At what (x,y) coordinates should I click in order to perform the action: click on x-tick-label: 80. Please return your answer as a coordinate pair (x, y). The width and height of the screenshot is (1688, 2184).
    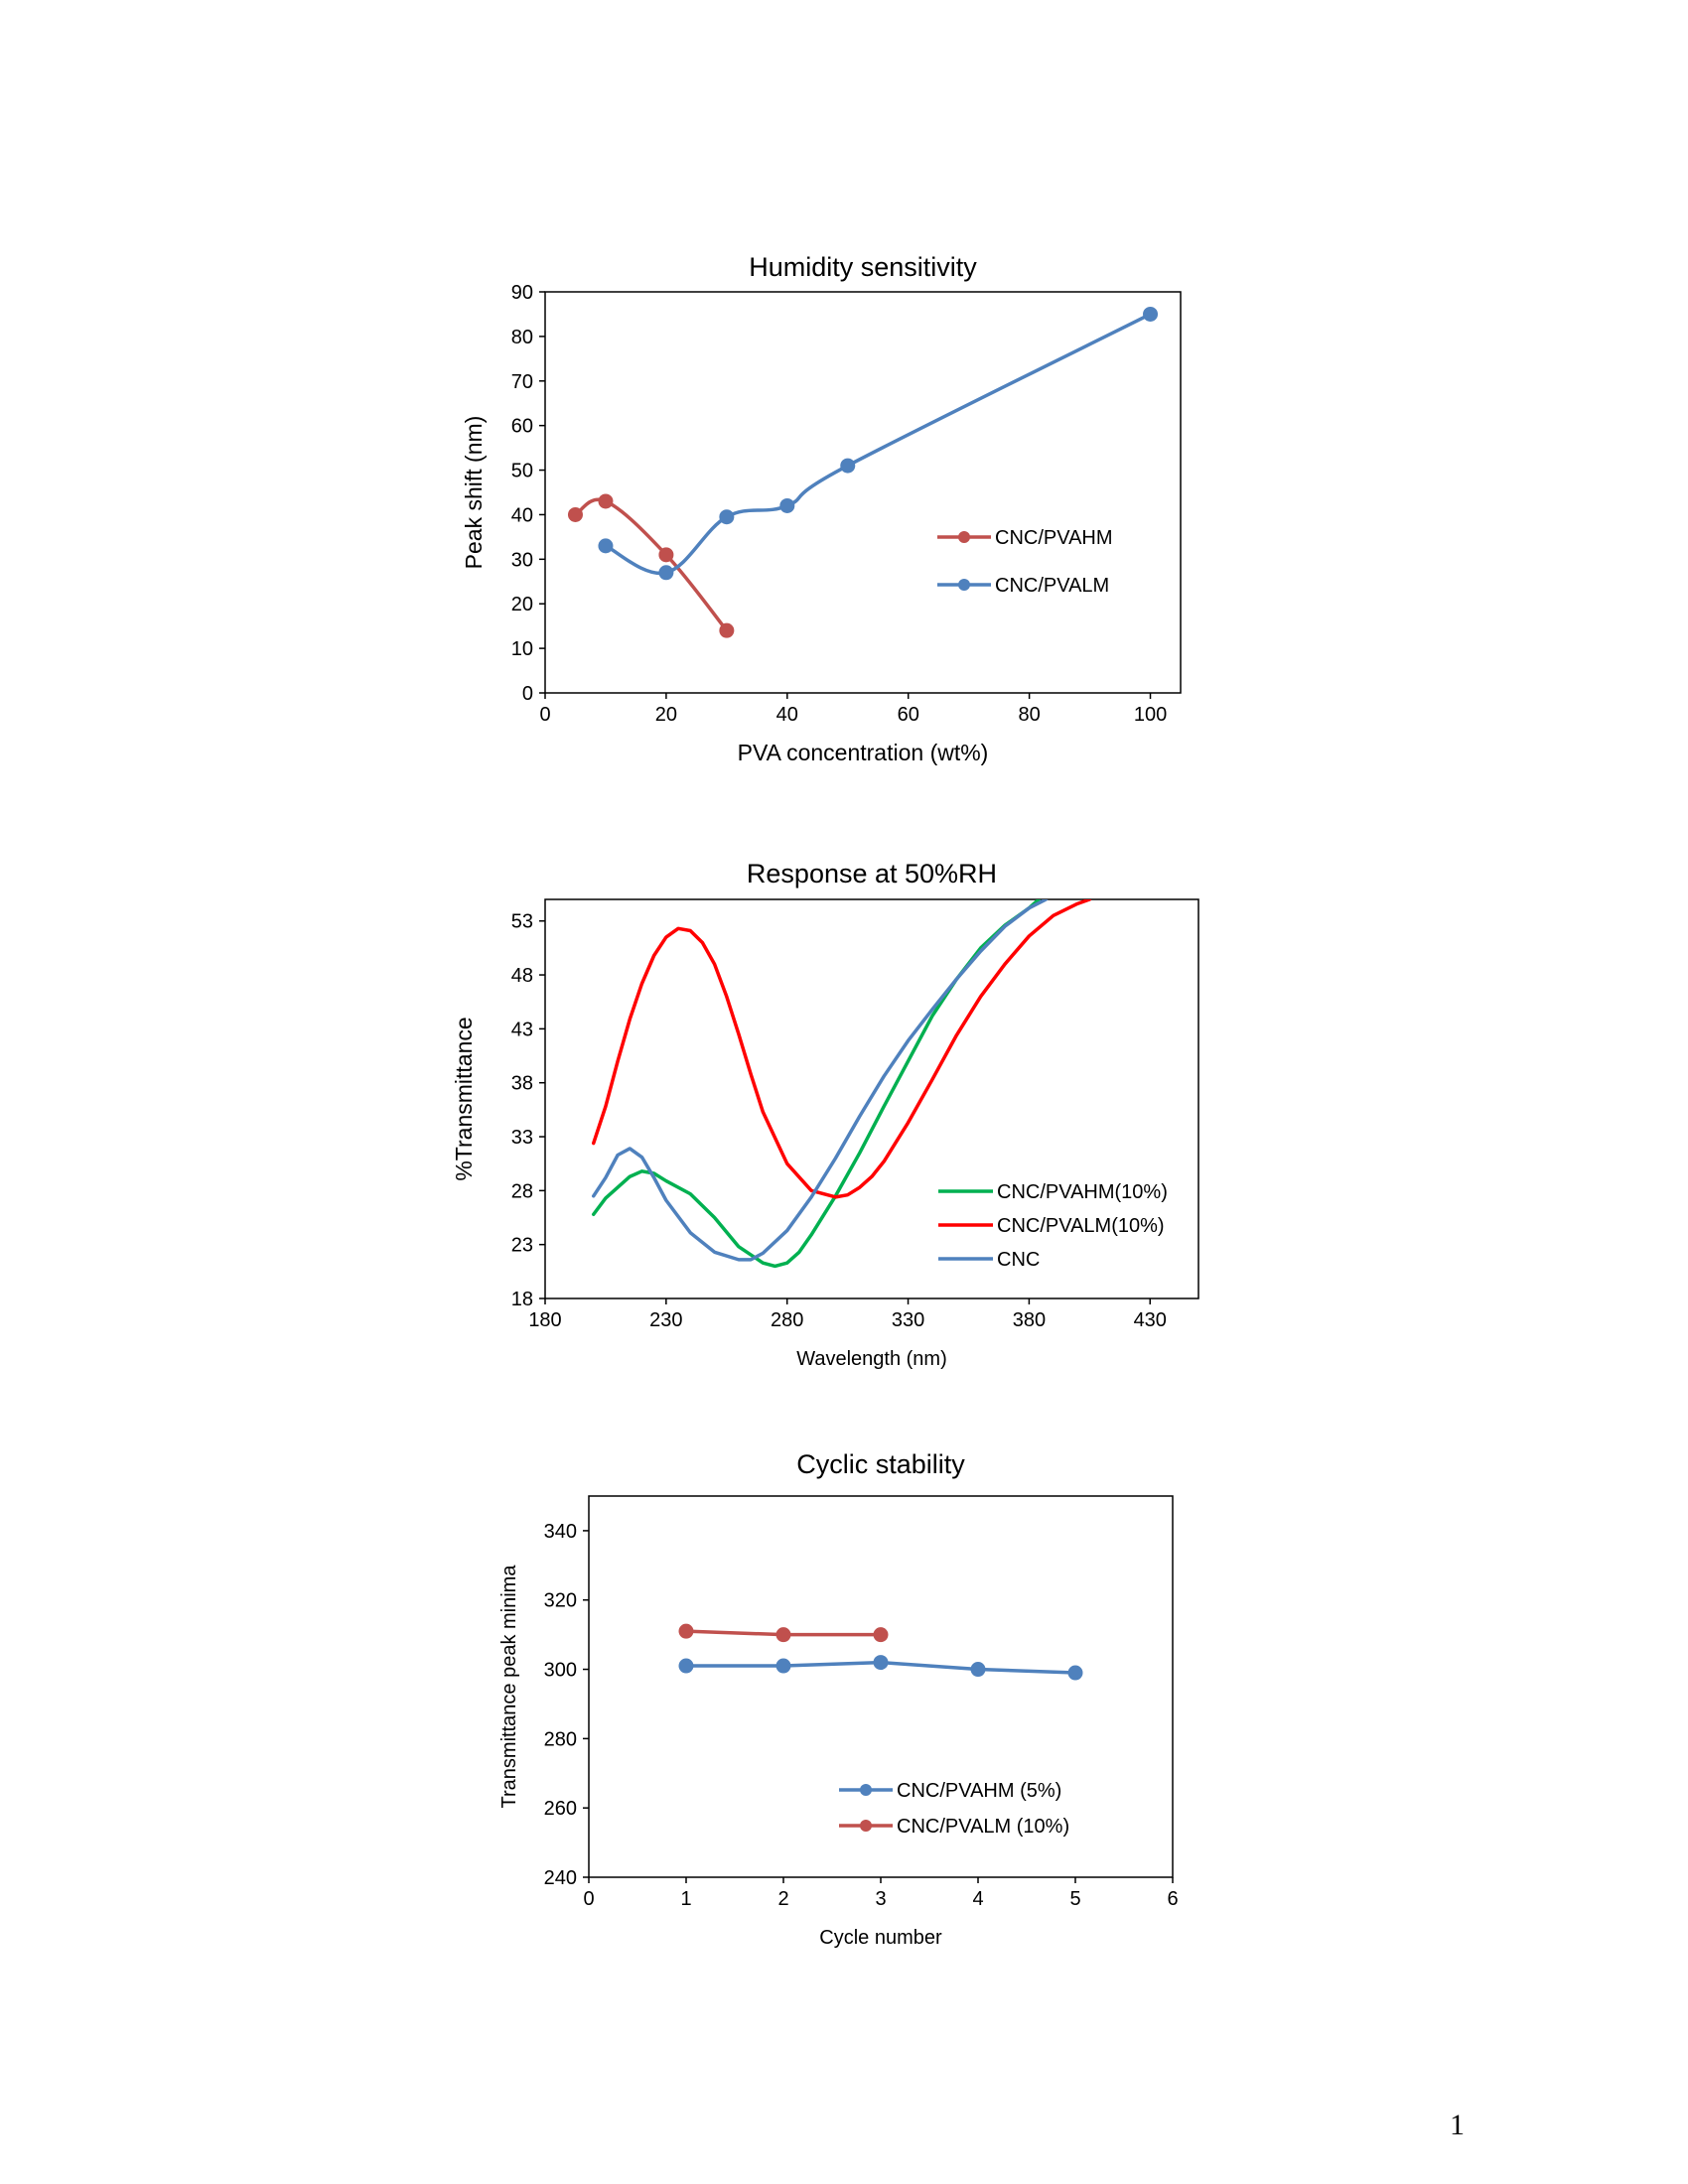
    Looking at the image, I should click on (1029, 715).